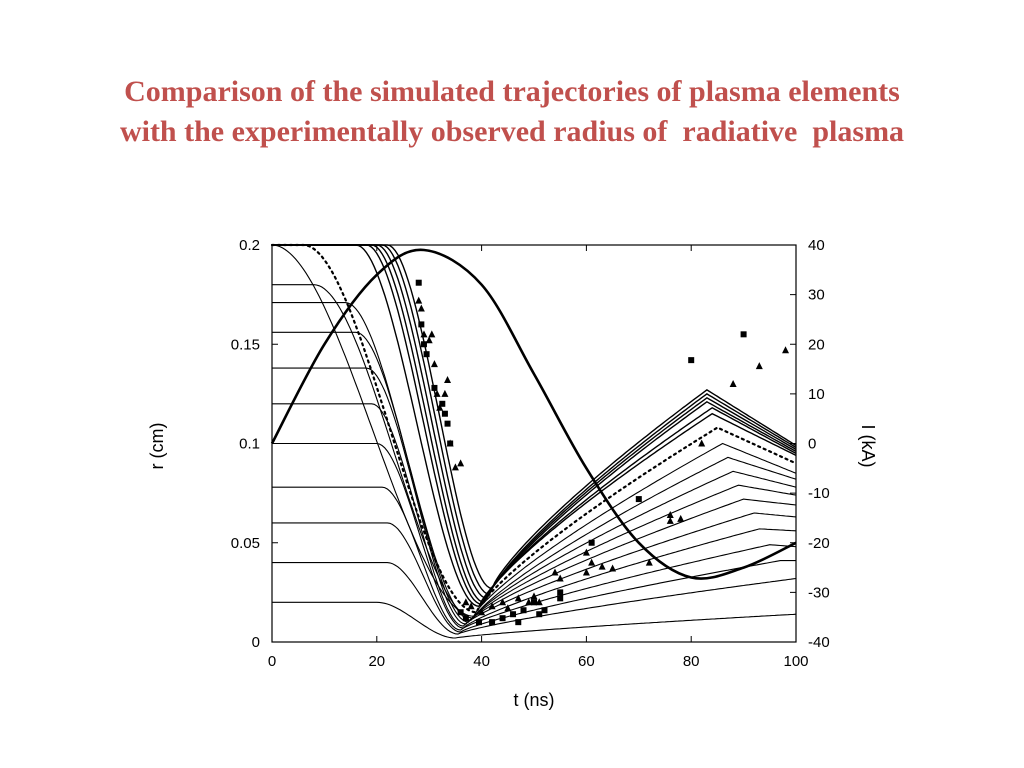 The height and width of the screenshot is (768, 1024). Describe the element at coordinates (819, 543) in the screenshot. I see `y2-tick-label: -20` at that location.